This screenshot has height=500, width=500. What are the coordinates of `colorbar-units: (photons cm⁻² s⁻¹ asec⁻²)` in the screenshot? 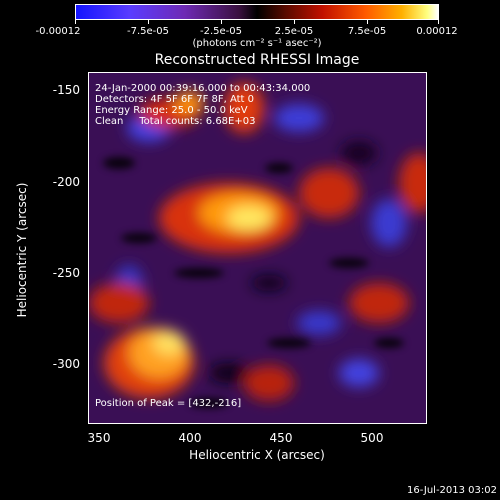 It's located at (257, 43).